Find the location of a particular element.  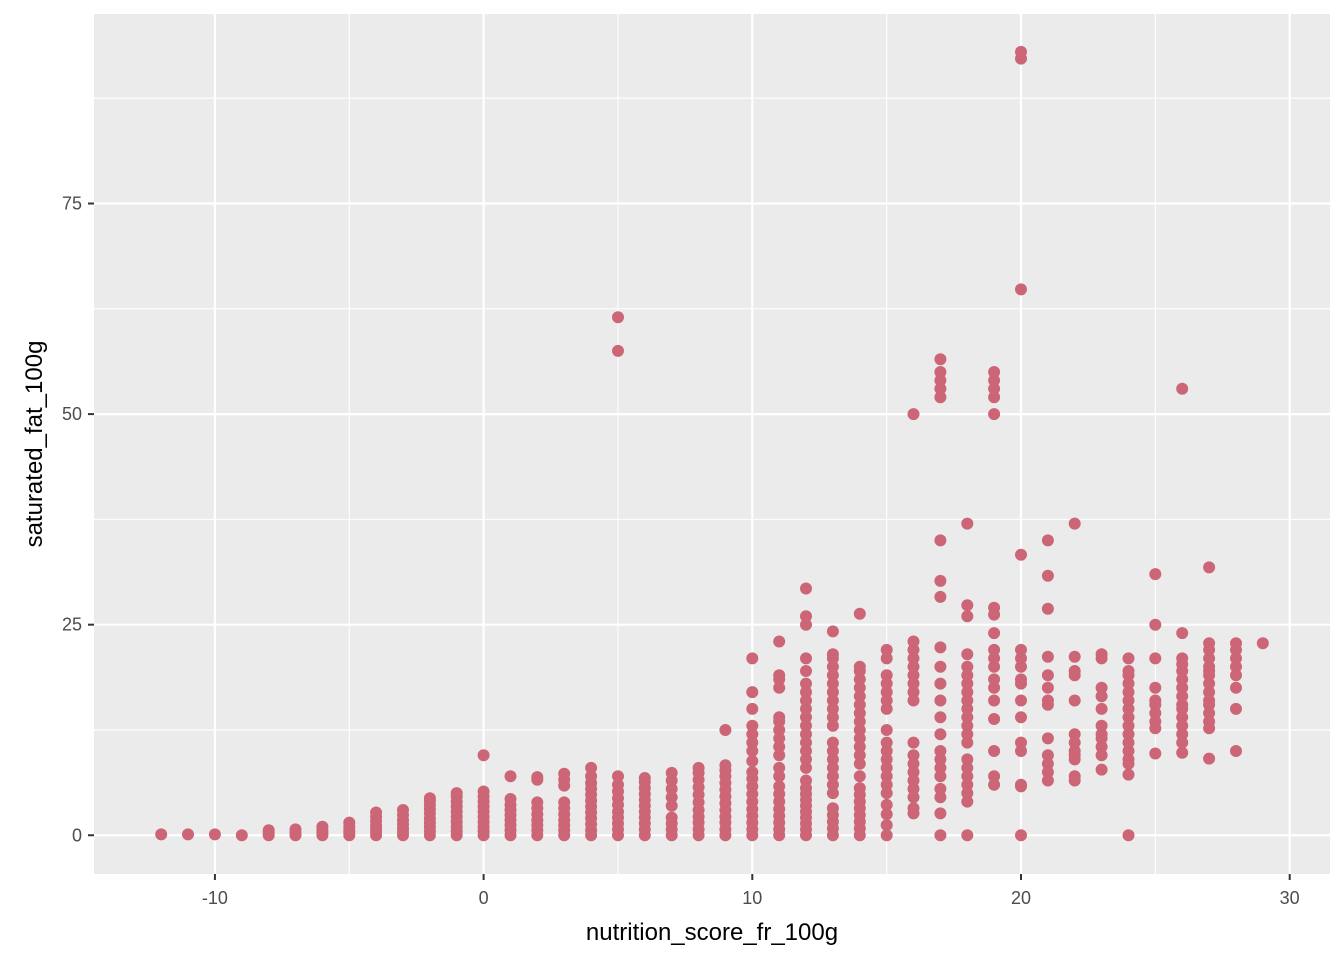

x-axis: -10 0 10 20 30 is located at coordinates (751, 891).